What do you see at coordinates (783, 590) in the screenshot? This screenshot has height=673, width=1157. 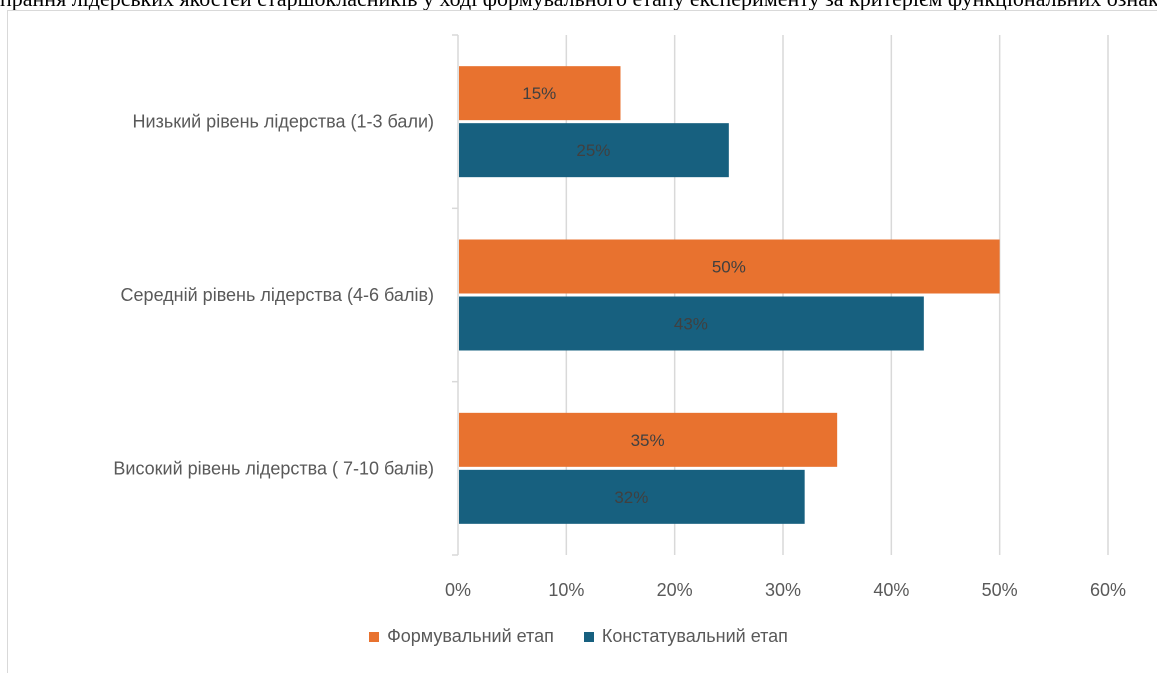 I see `tick-label-30: 30%` at bounding box center [783, 590].